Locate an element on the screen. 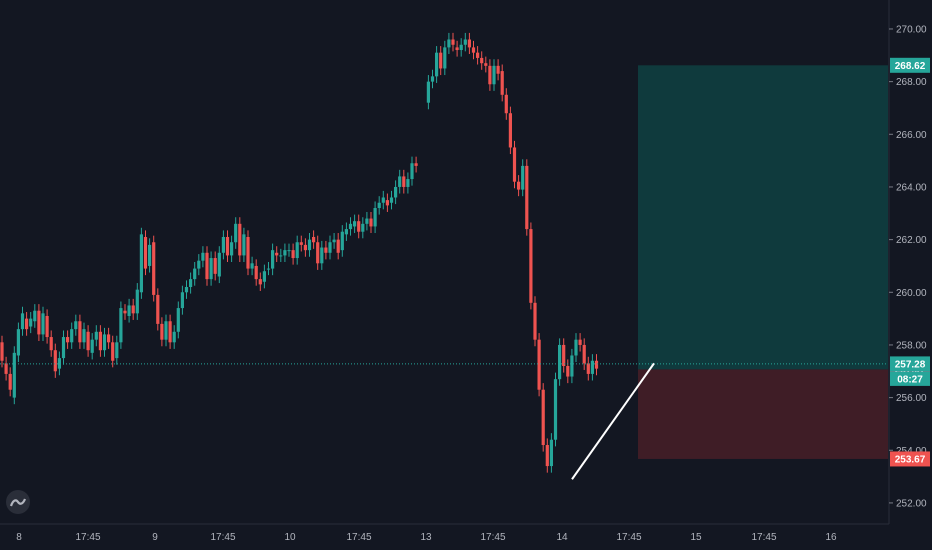  tradingview-logo-icon is located at coordinates (18, 502).